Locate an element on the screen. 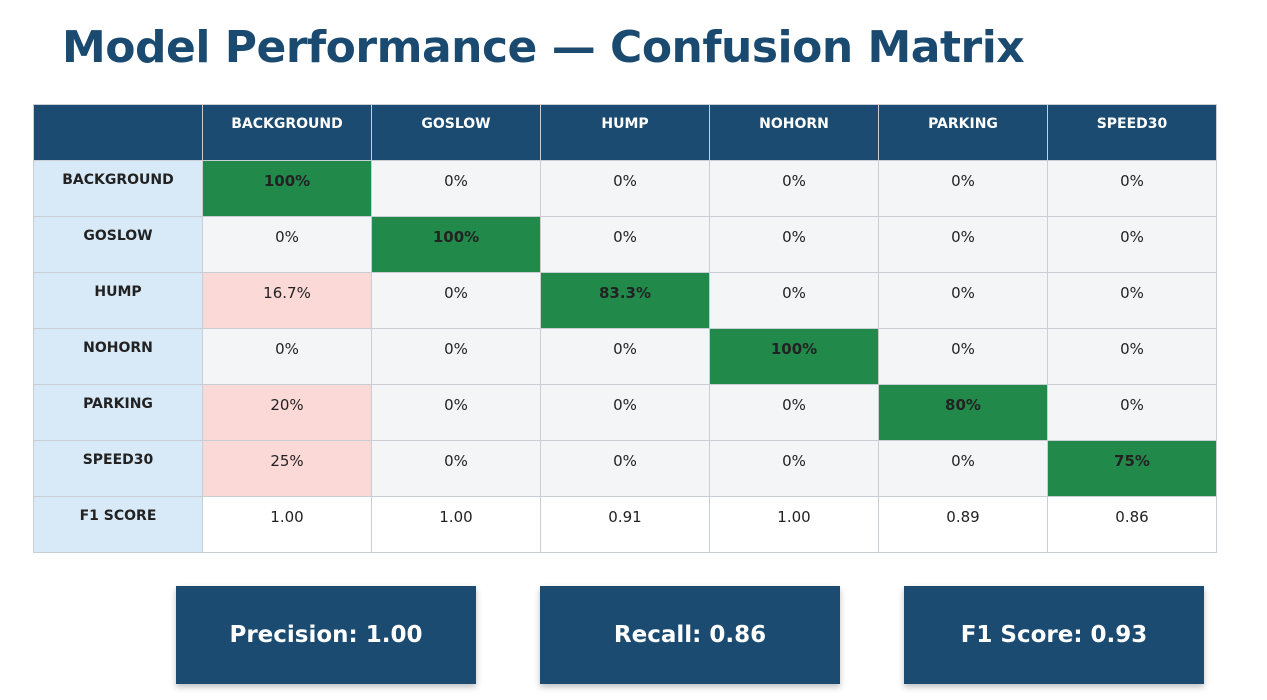  f1-score-row: F1 SCORE 1.00 1.00 0.91 1.00 0.89 0.86 is located at coordinates (625, 524).